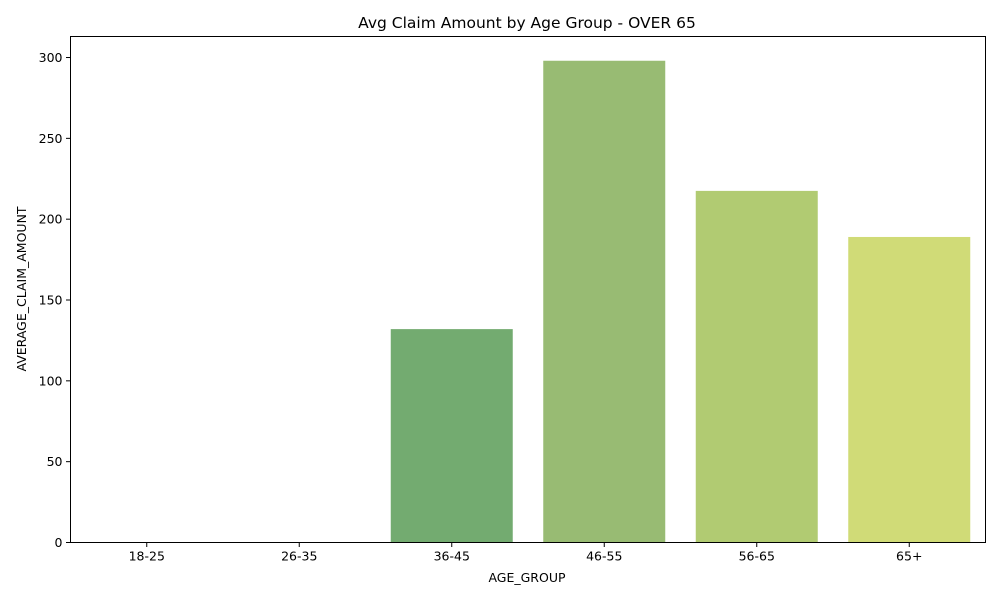  What do you see at coordinates (757, 556) in the screenshot?
I see `x-tick-label: 56-65` at bounding box center [757, 556].